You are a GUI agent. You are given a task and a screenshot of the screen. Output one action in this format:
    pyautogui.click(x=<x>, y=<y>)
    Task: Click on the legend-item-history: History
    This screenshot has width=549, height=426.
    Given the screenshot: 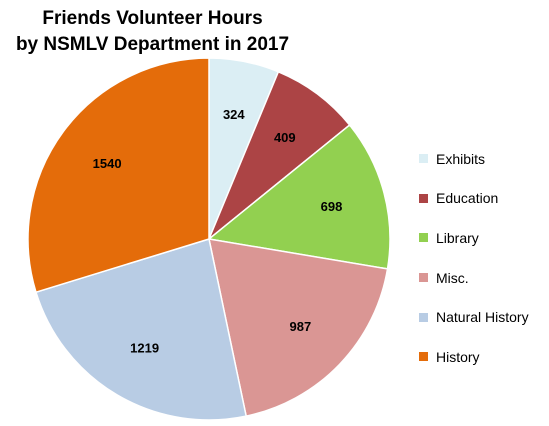 What is the action you would take?
    pyautogui.click(x=474, y=357)
    